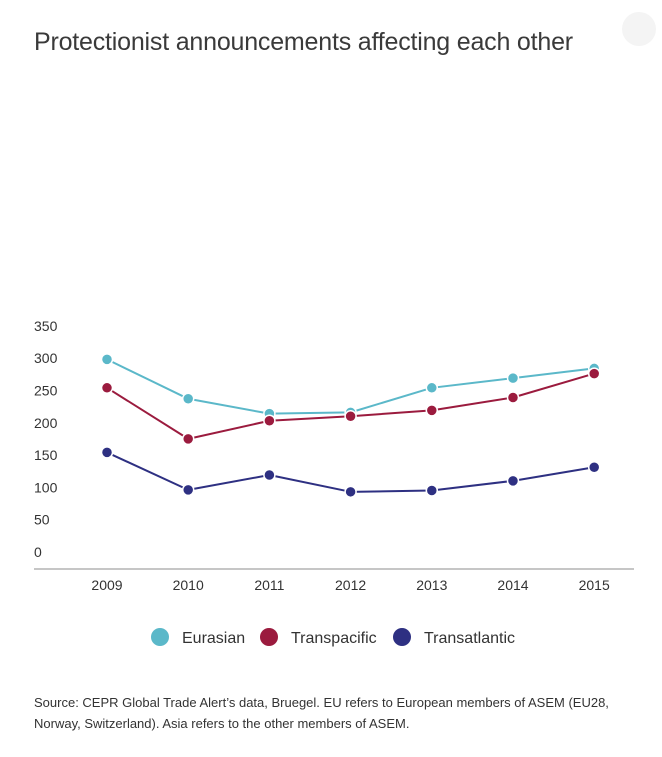  Describe the element at coordinates (46, 487) in the screenshot. I see `y-tick-label: 100` at that location.